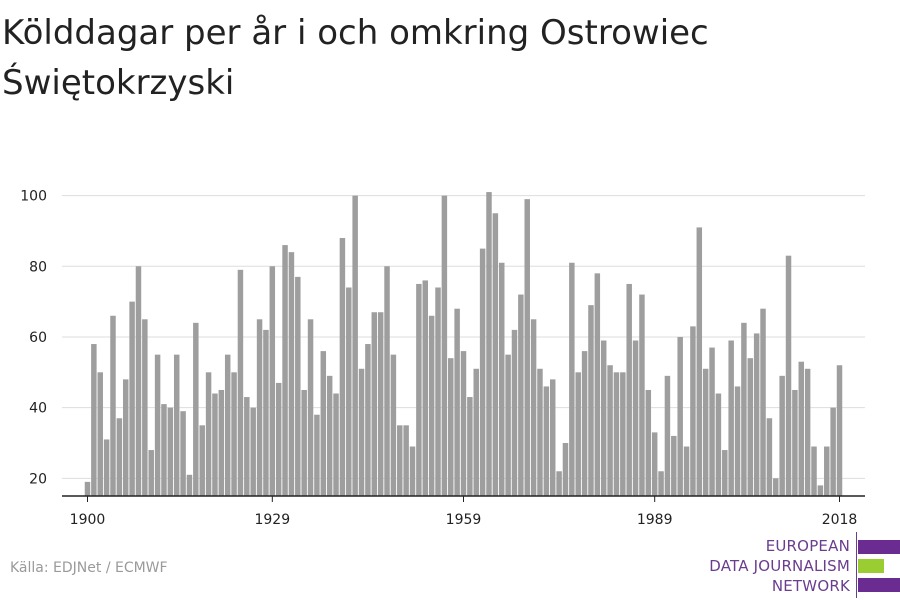 Image resolution: width=900 pixels, height=600 pixels. What do you see at coordinates (310, 407) in the screenshot?
I see `bar-1935` at bounding box center [310, 407].